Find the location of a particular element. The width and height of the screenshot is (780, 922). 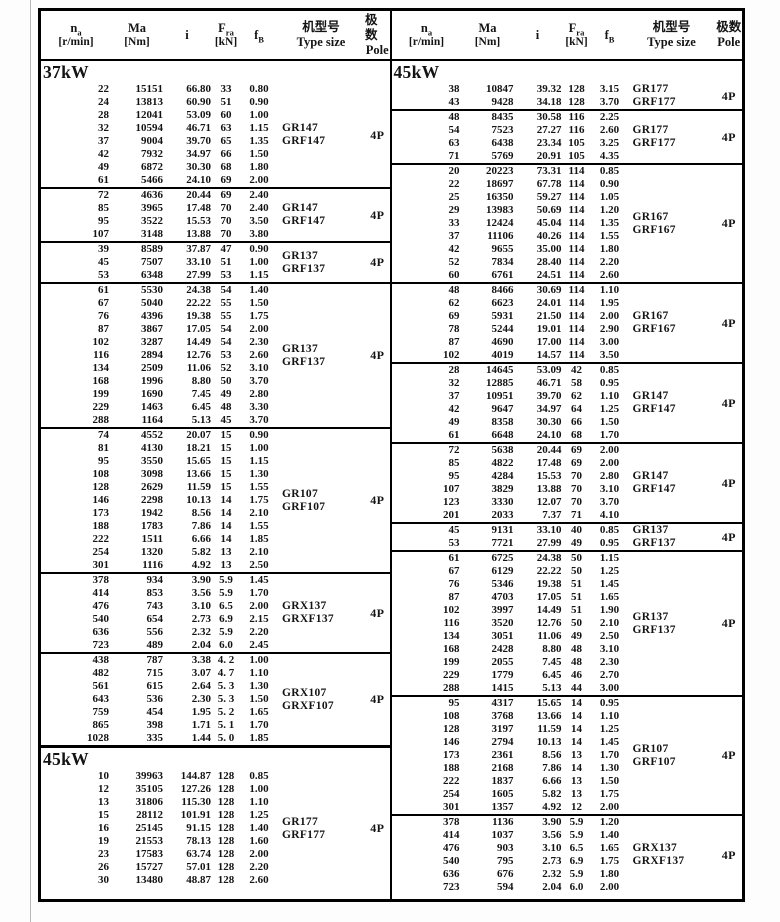

cell-fra: 69 is located at coordinates (226, 180).